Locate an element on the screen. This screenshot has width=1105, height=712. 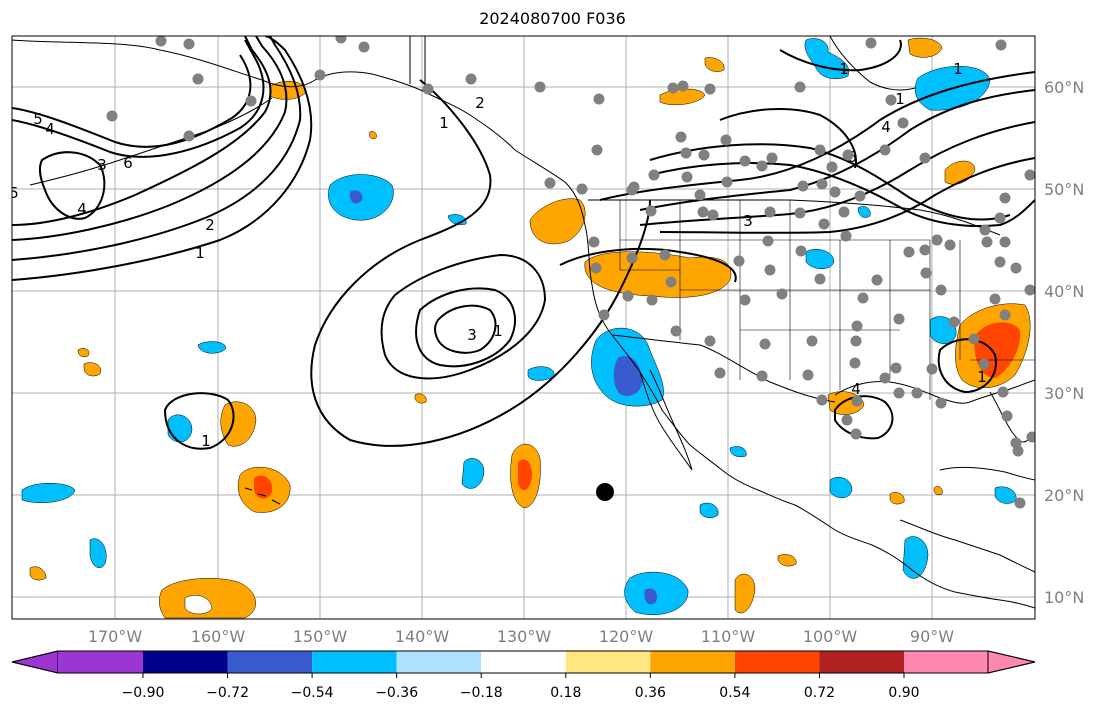
strong-negative-baja is located at coordinates (628, 376).